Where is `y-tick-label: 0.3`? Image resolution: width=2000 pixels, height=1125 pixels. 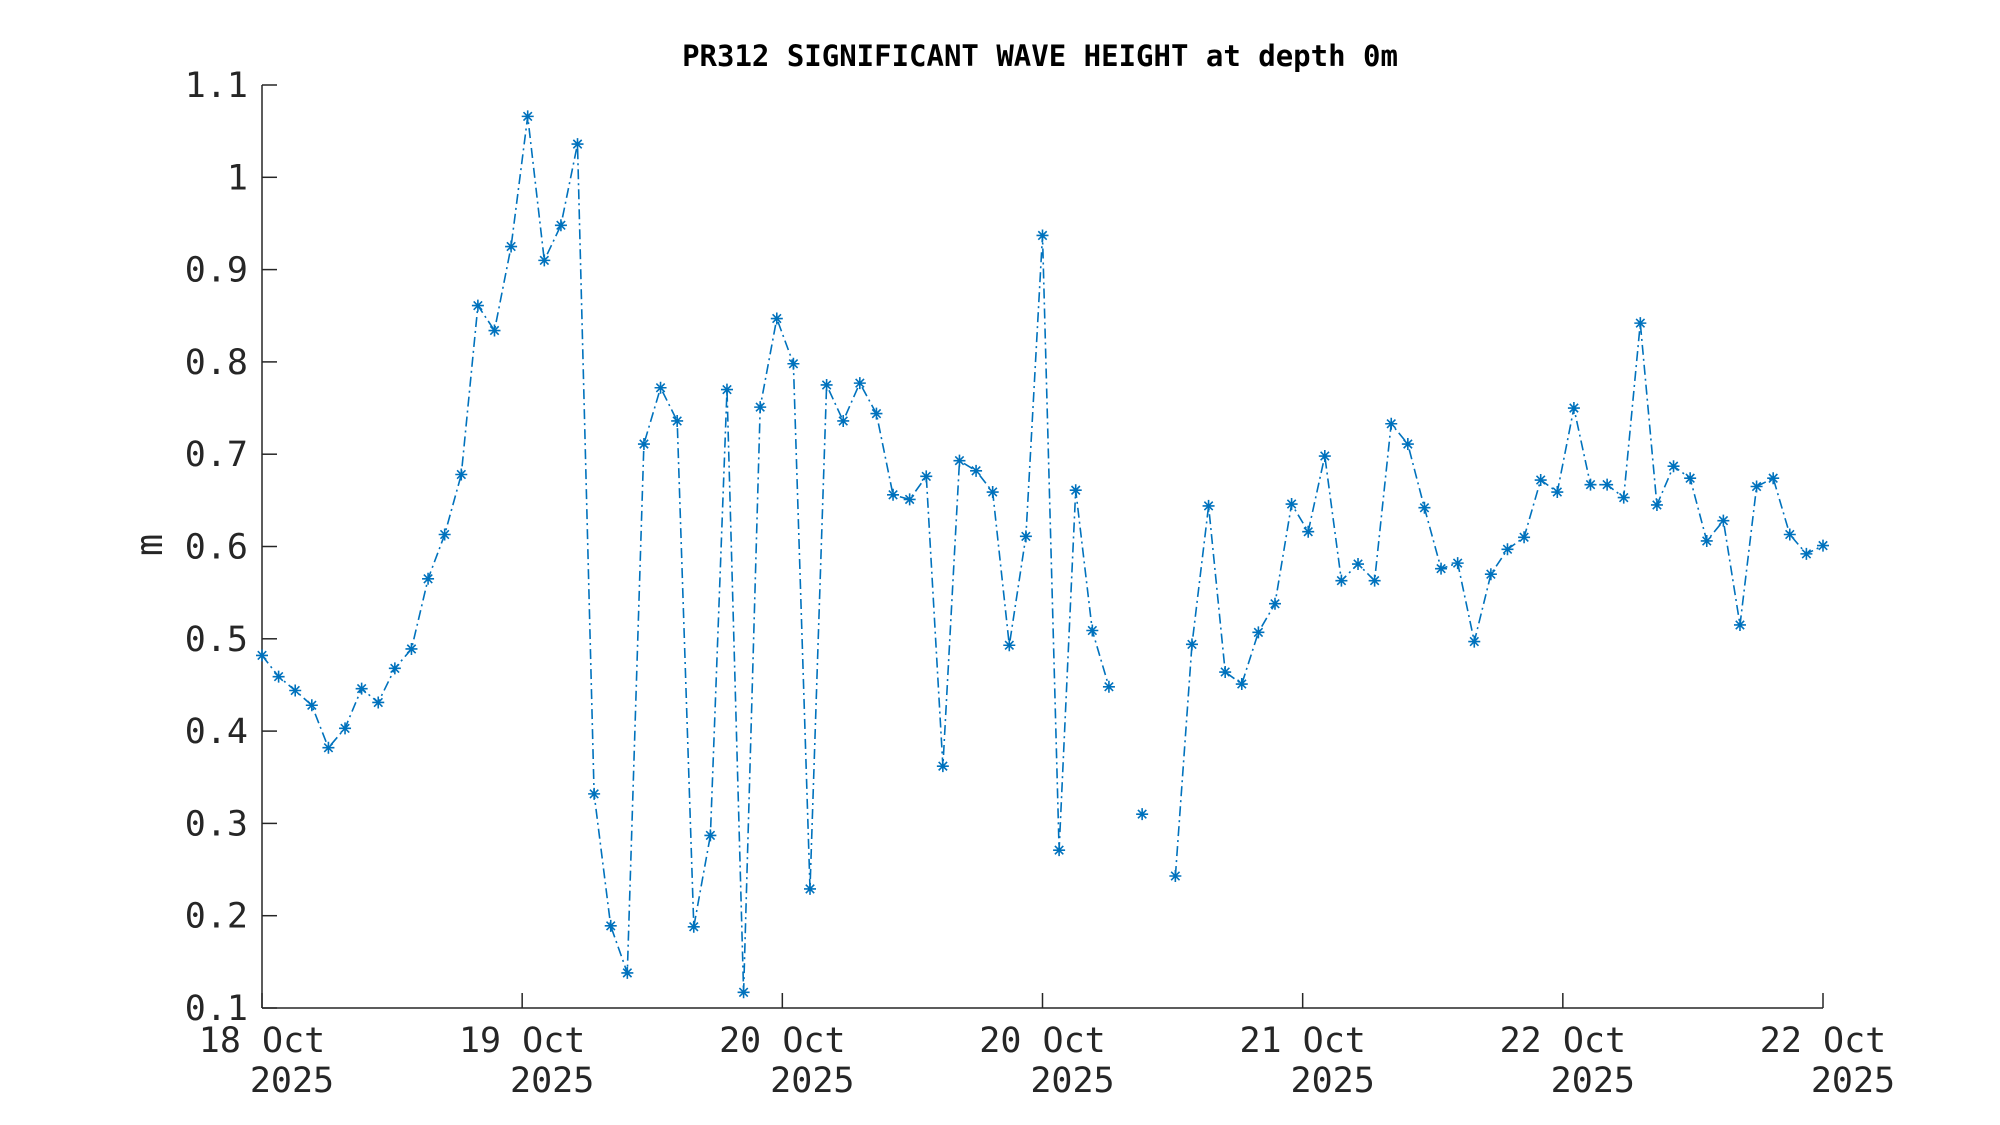
y-tick-label: 0.3 is located at coordinates (216, 824).